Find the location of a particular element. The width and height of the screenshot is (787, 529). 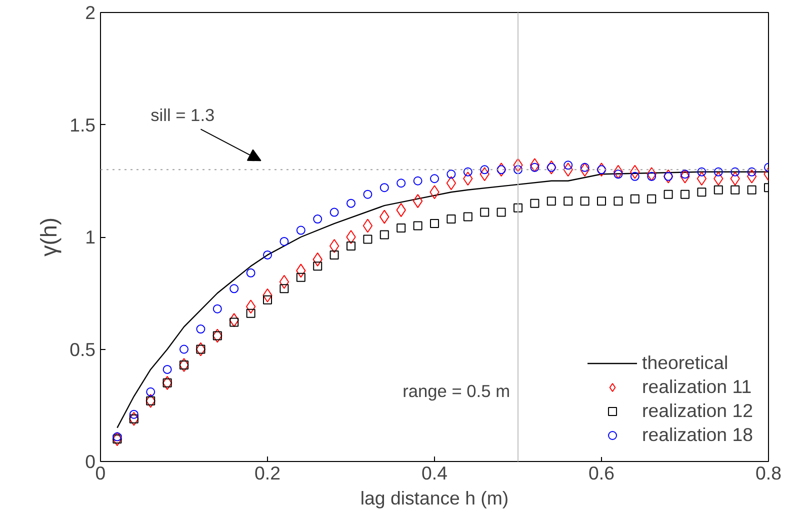

x-tick-label: 0.8 is located at coordinates (769, 473).